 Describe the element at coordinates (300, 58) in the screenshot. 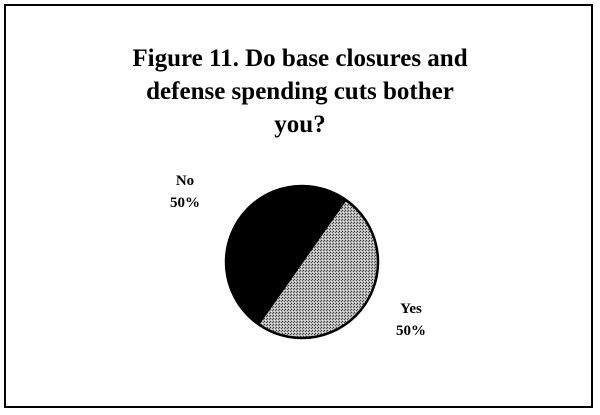

I see `chart-title-line-1: Figure 11. Do base closures and` at that location.